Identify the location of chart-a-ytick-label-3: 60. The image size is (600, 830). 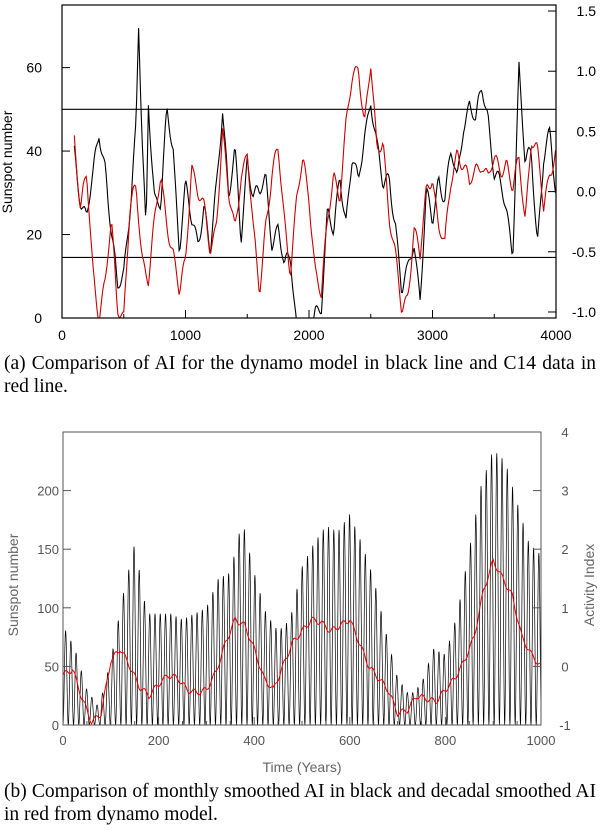
(34, 68).